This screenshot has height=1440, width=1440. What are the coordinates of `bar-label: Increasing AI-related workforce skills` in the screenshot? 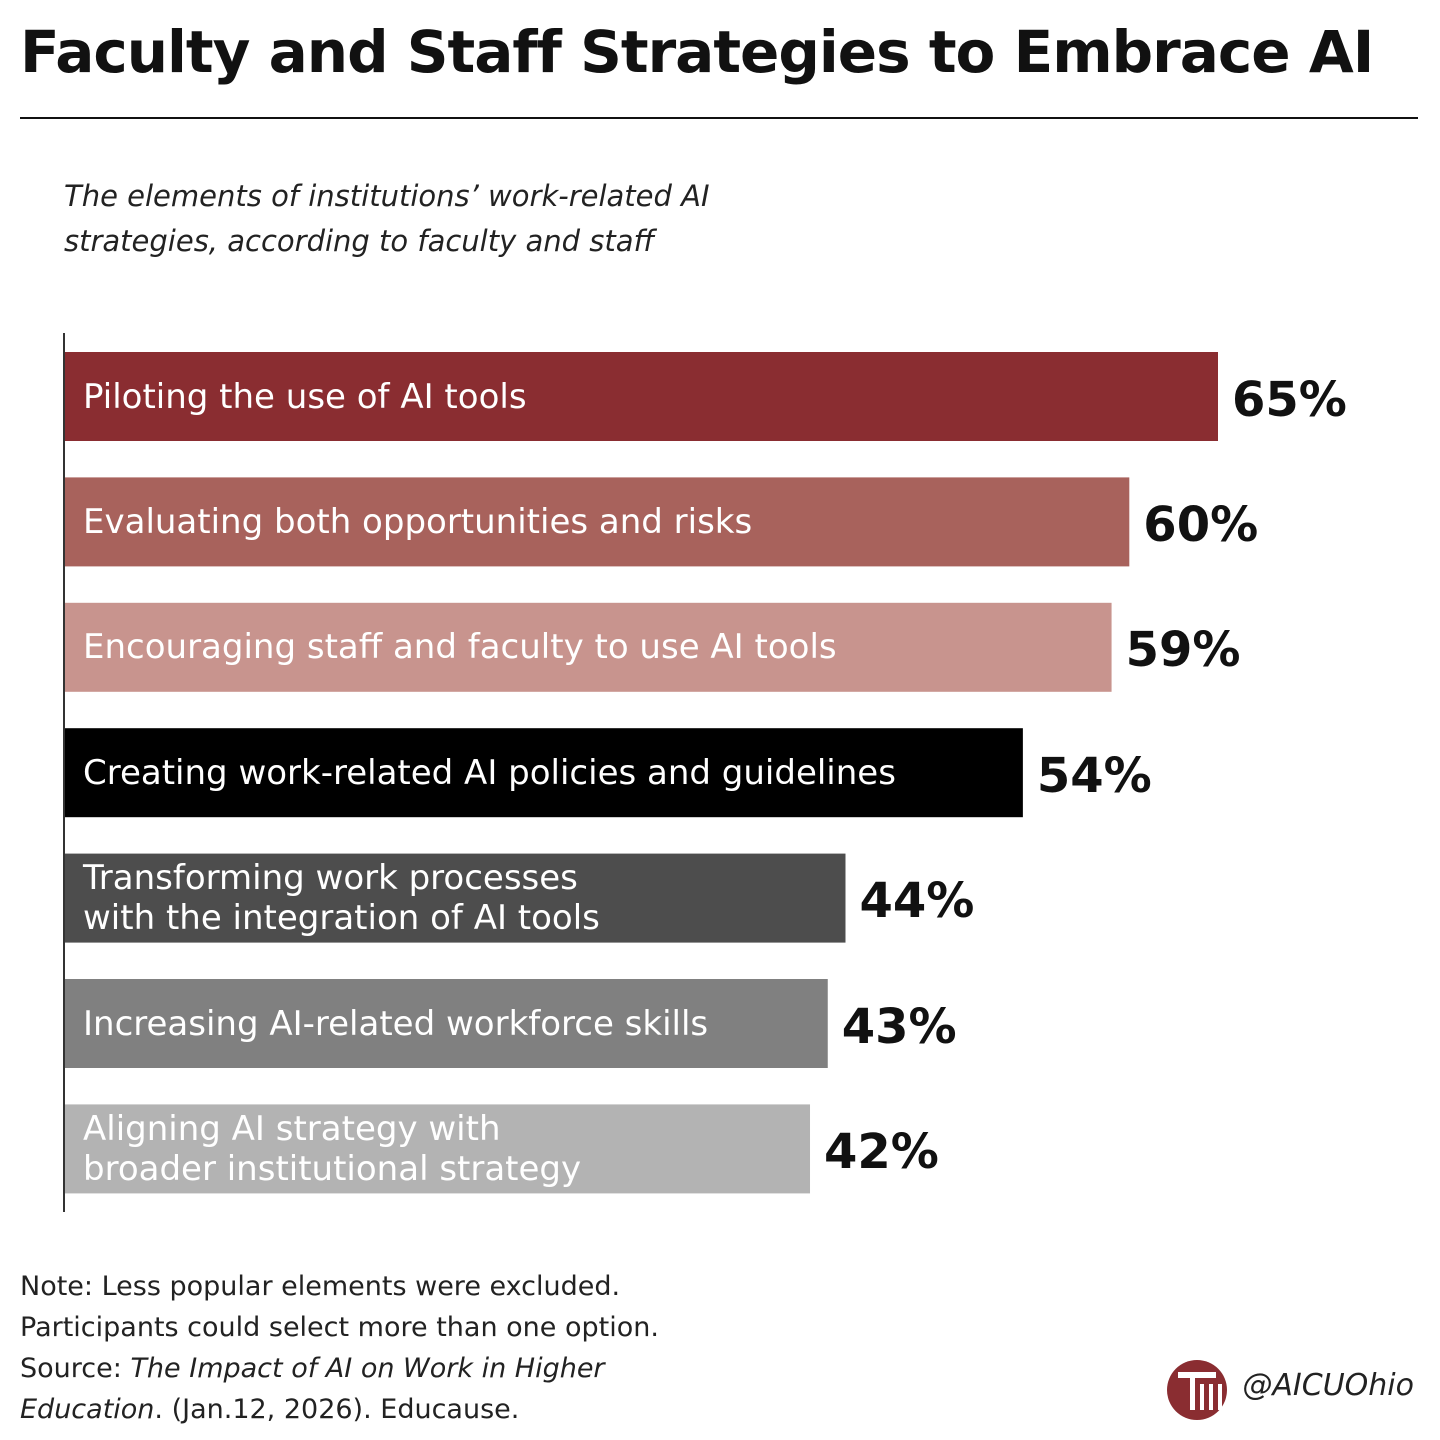 It's located at (396, 1023).